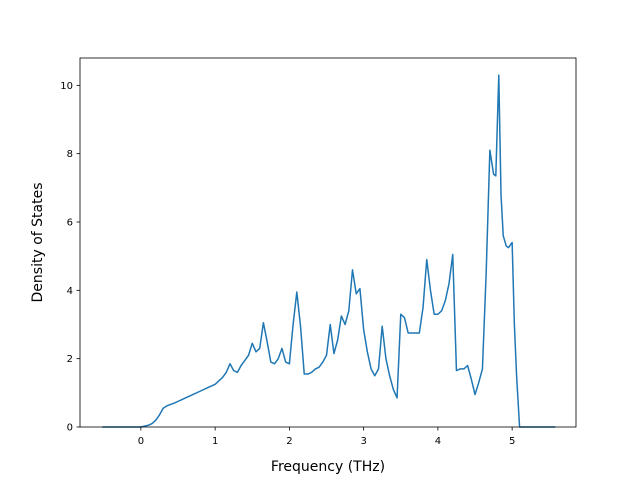  I want to click on x-tick-label: 0, so click(141, 441).